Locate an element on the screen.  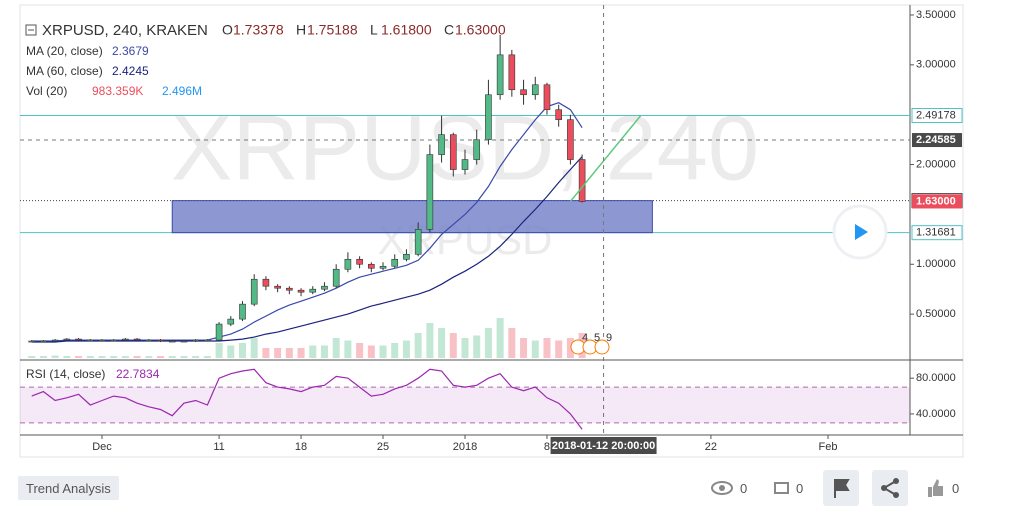
tag: Trend Analysis is located at coordinates (68, 488).